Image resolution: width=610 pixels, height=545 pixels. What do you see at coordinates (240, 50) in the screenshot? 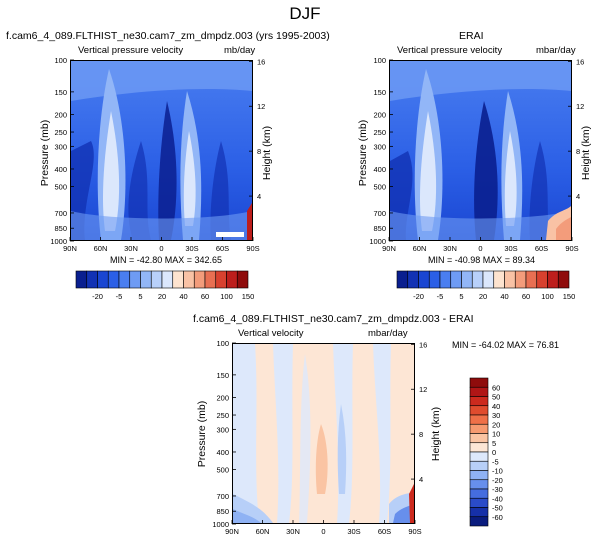
I see `units-label: mb/day` at bounding box center [240, 50].